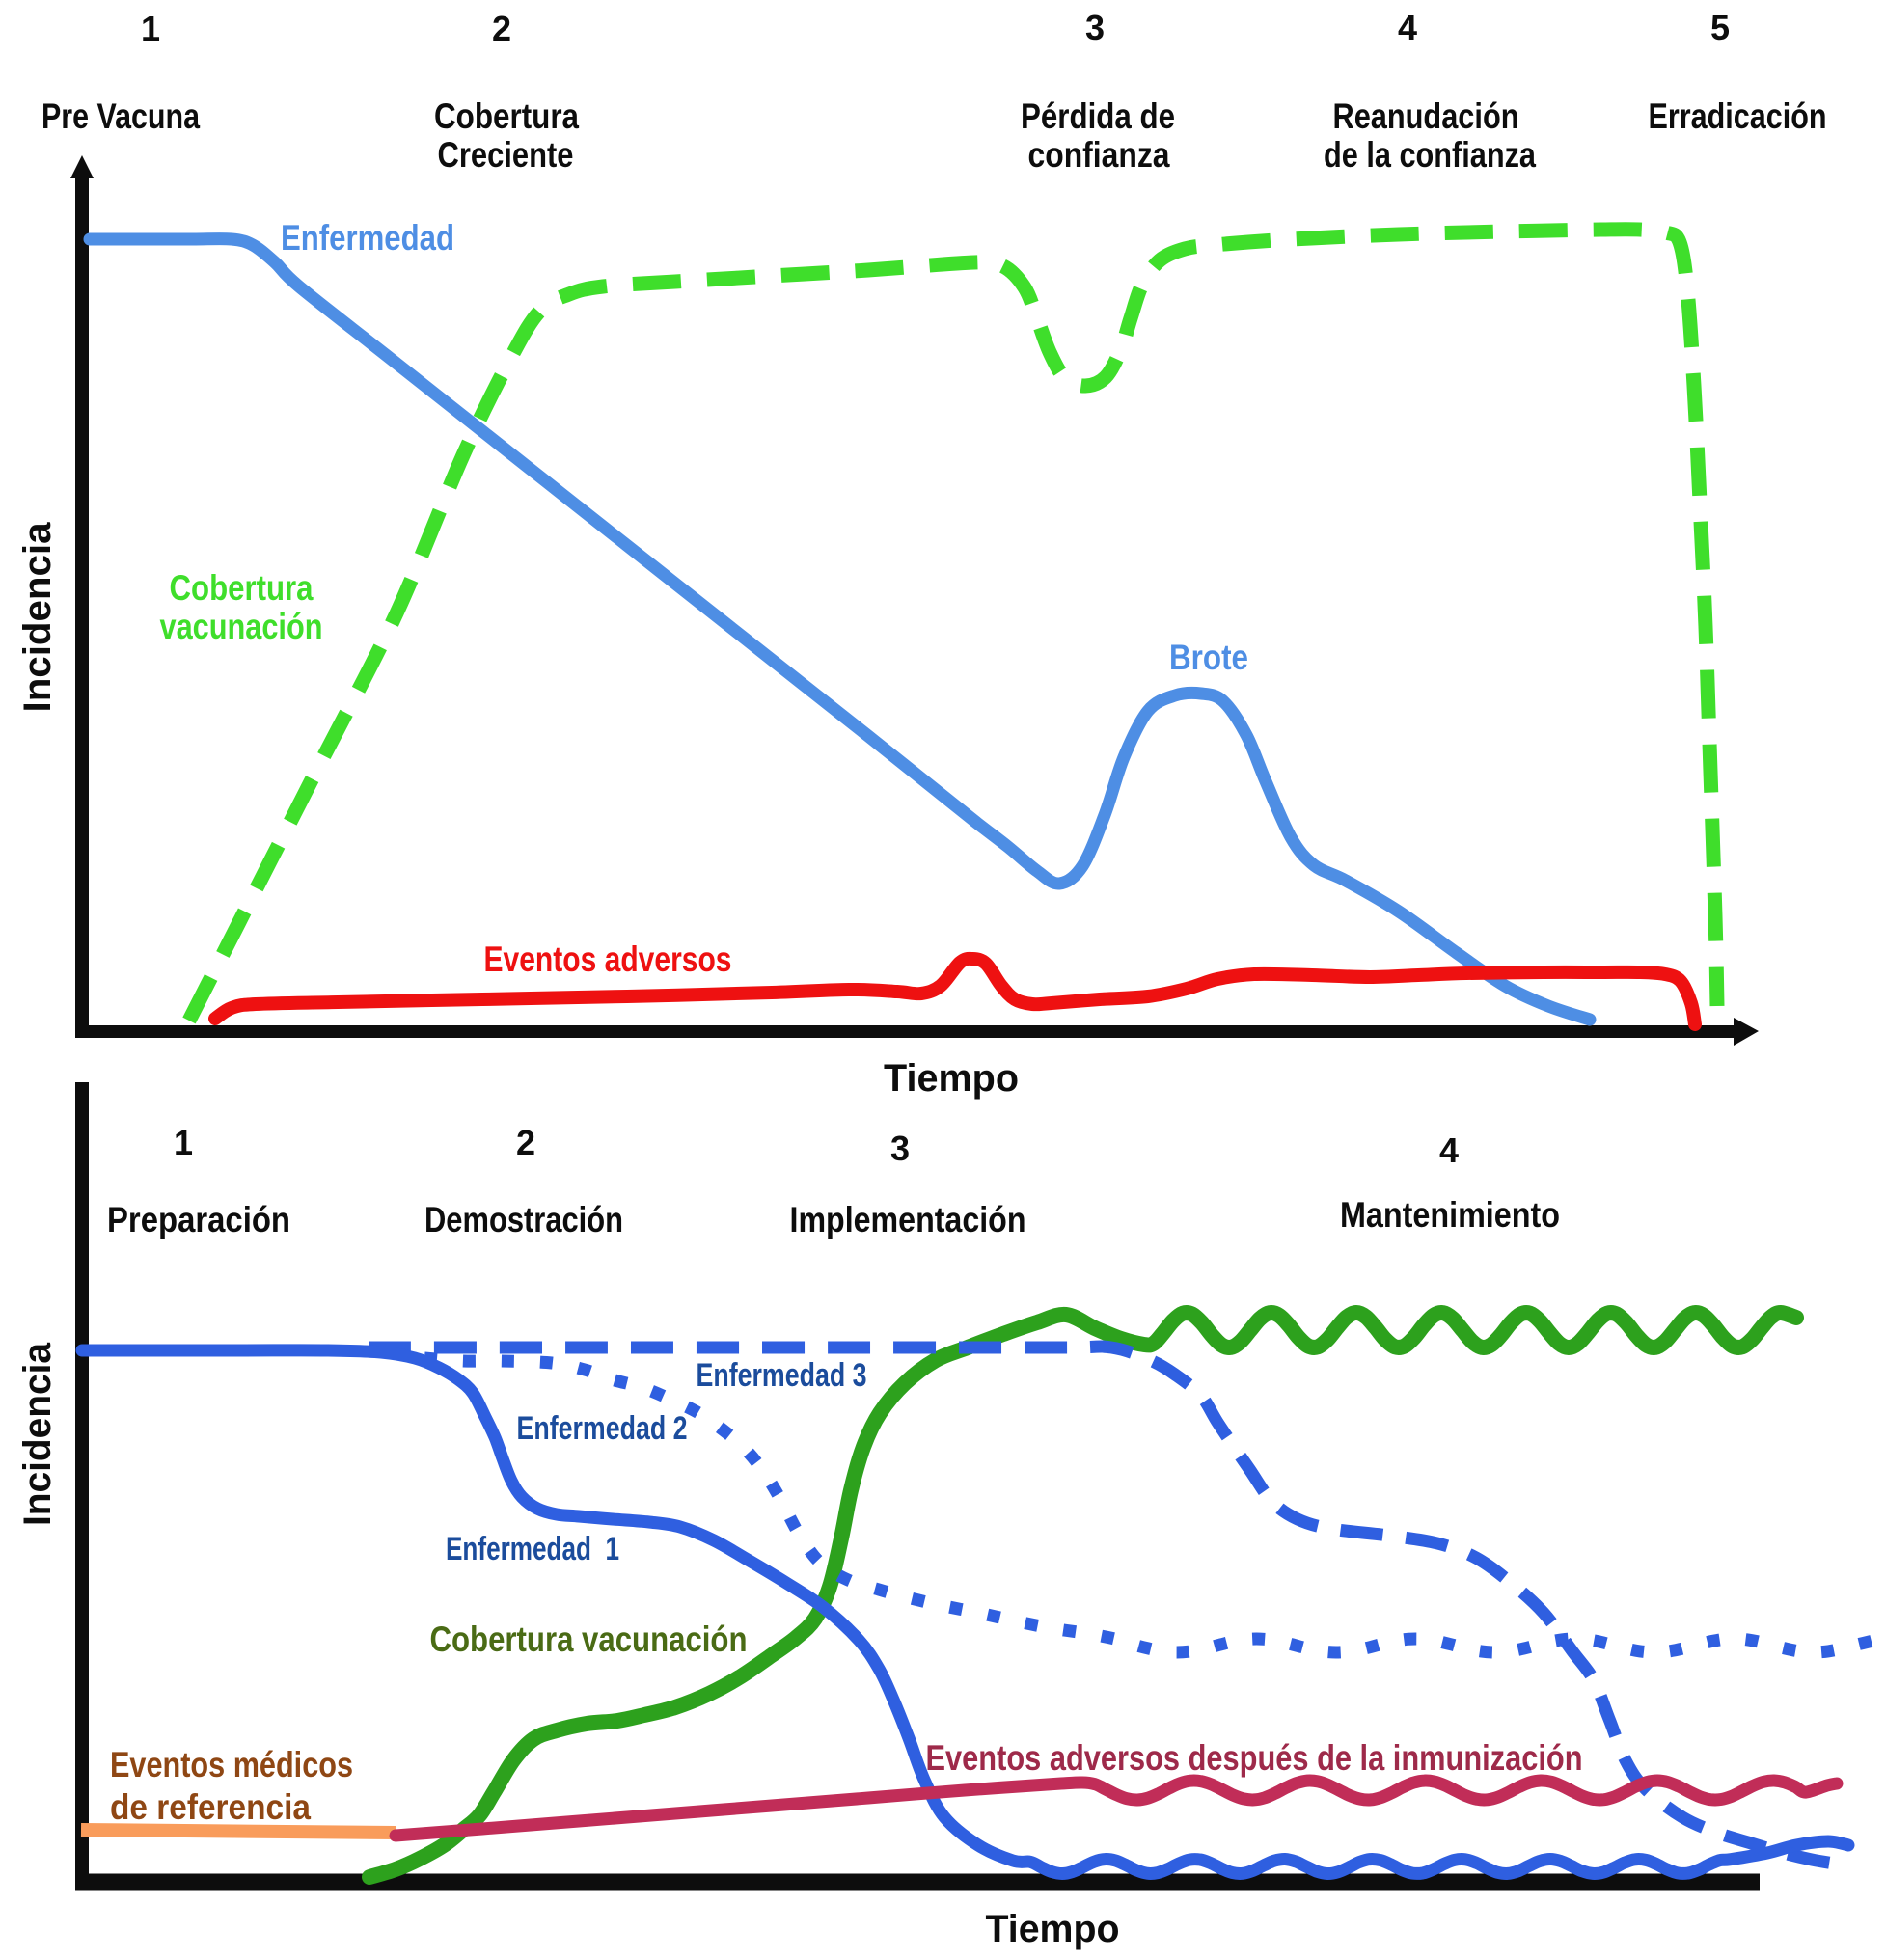 The image size is (1886, 1960). I want to click on svg-text: Eventos adversos, so click(608, 959).